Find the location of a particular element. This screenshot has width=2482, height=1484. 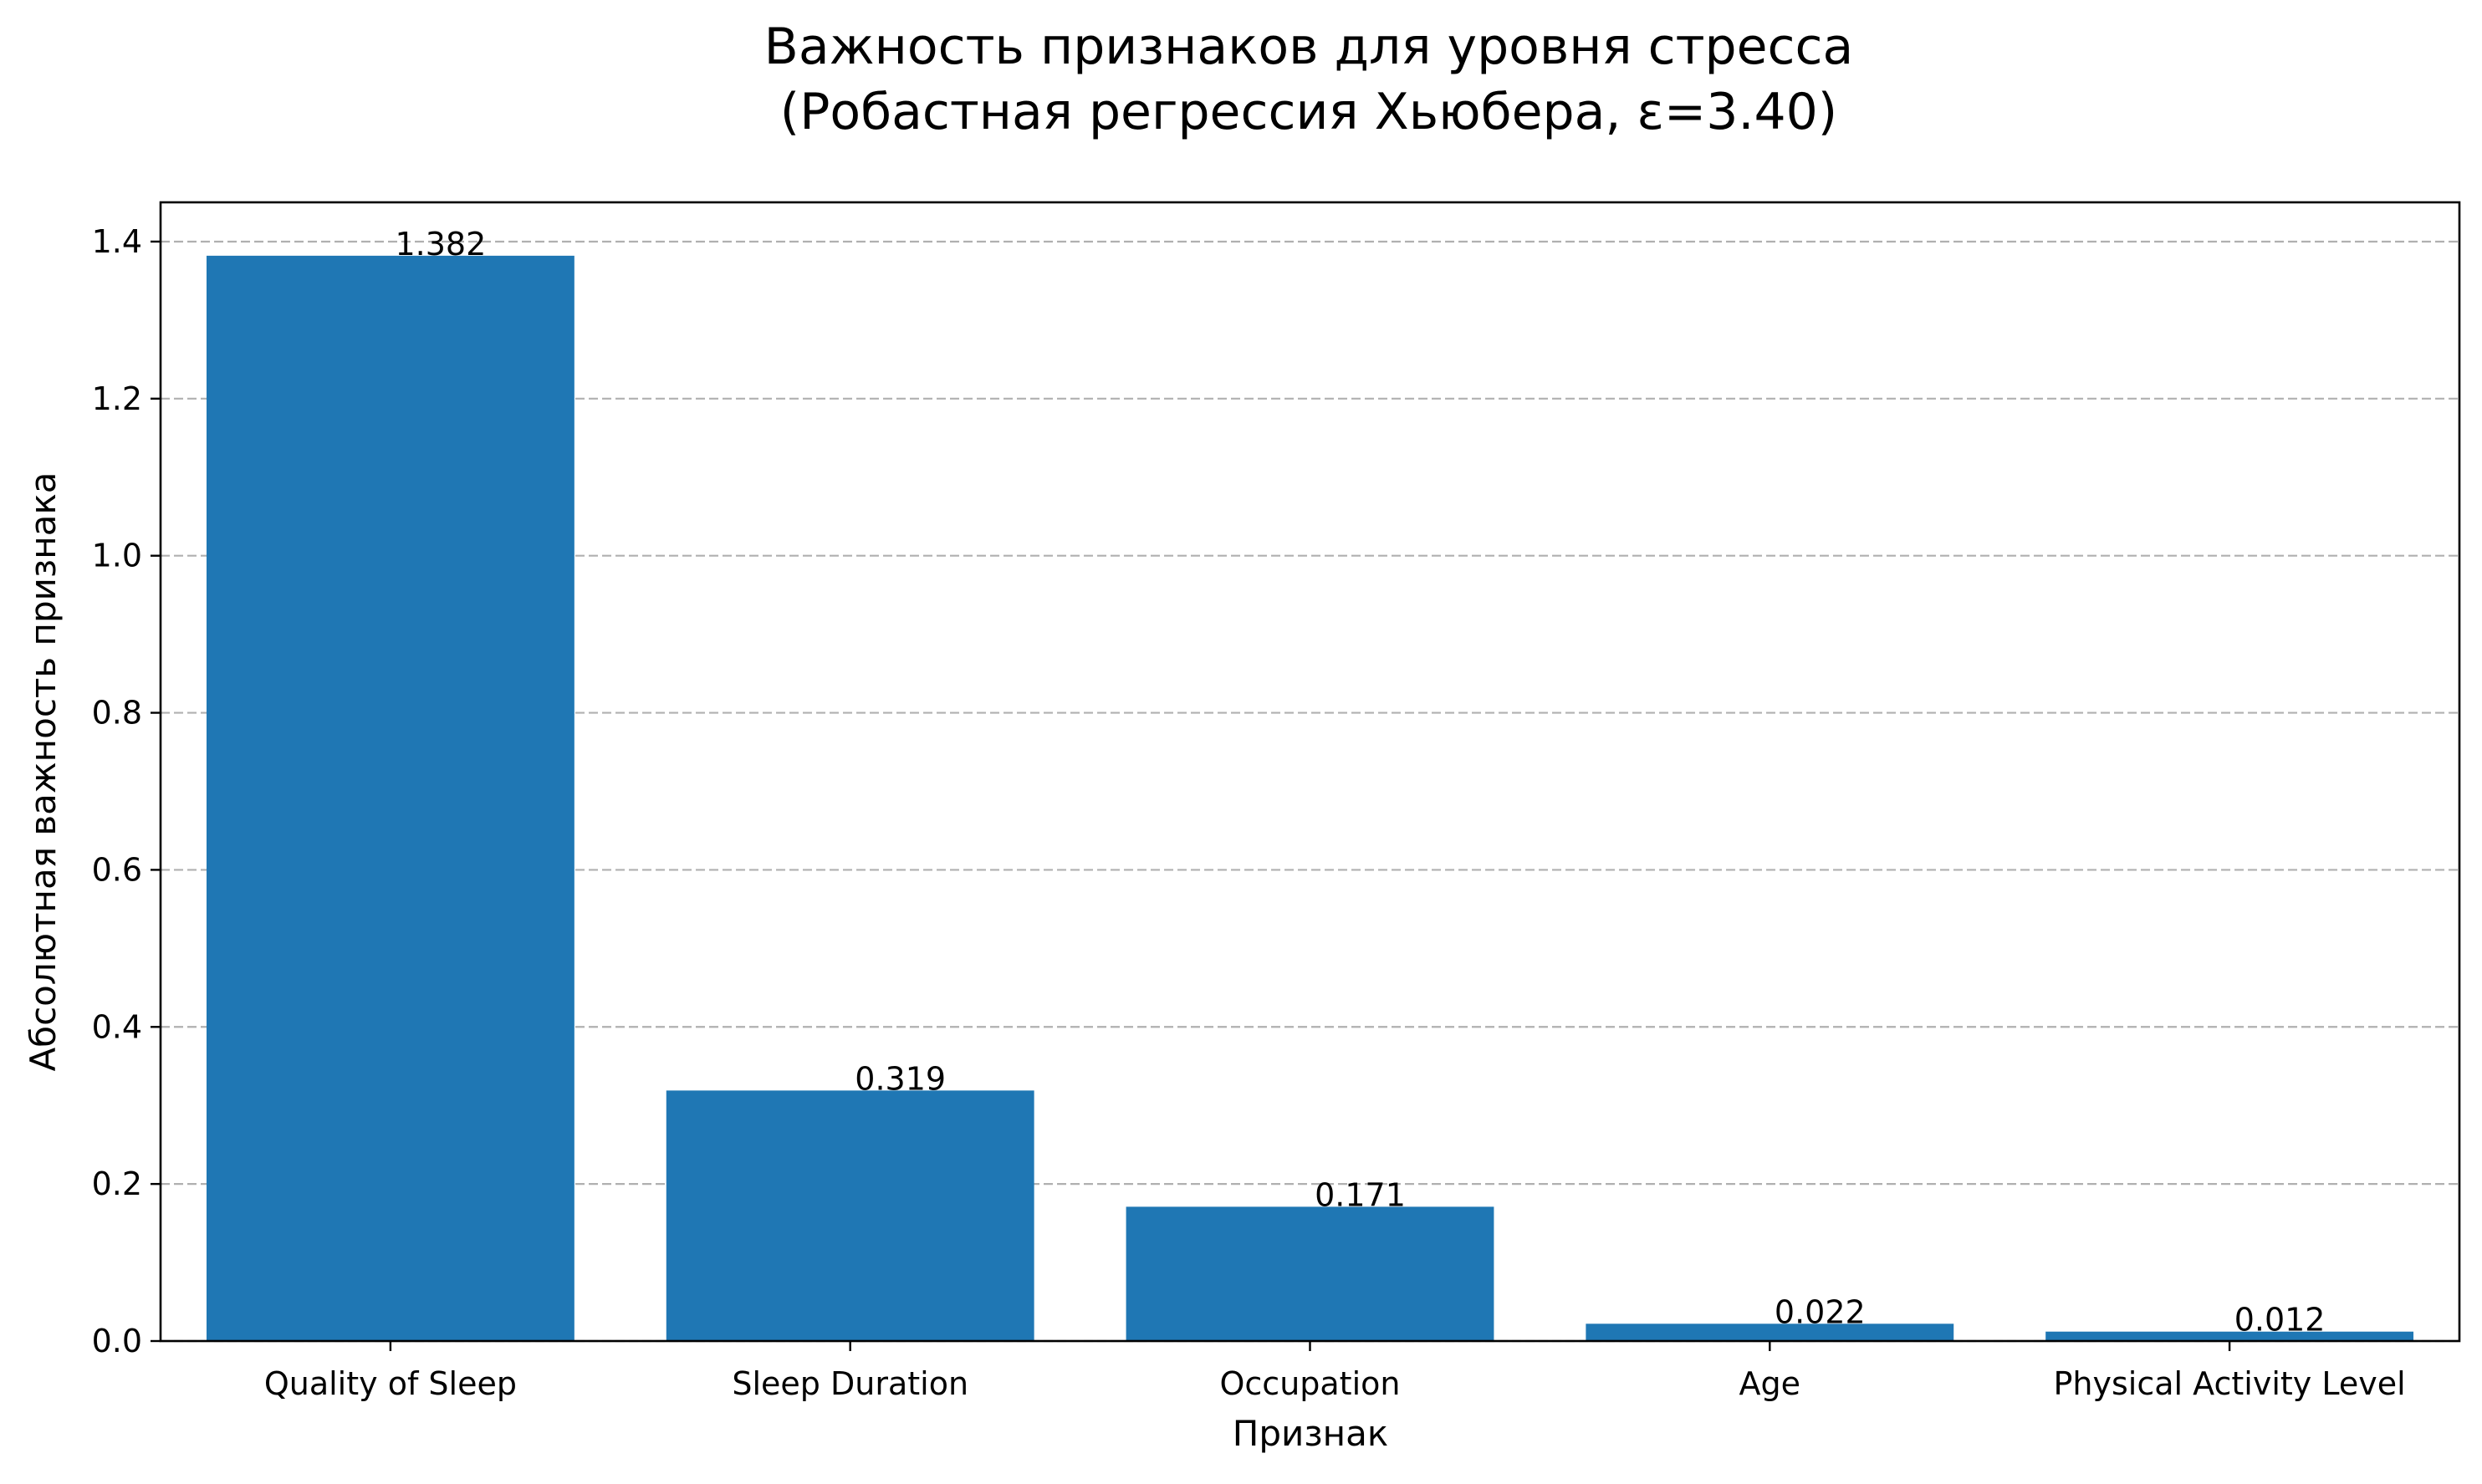

y-axis-ticks: 0.0 0.2 0.4 0.6 0.8 1.0 1.2 1.4 is located at coordinates (126, 791).